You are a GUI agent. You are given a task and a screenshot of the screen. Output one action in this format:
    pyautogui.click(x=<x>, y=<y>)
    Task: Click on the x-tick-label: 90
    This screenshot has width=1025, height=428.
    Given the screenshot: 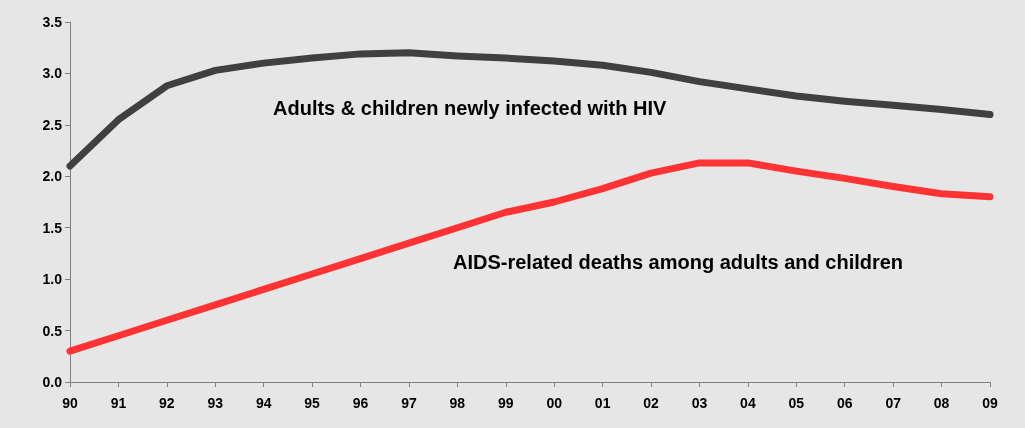 What is the action you would take?
    pyautogui.click(x=70, y=403)
    